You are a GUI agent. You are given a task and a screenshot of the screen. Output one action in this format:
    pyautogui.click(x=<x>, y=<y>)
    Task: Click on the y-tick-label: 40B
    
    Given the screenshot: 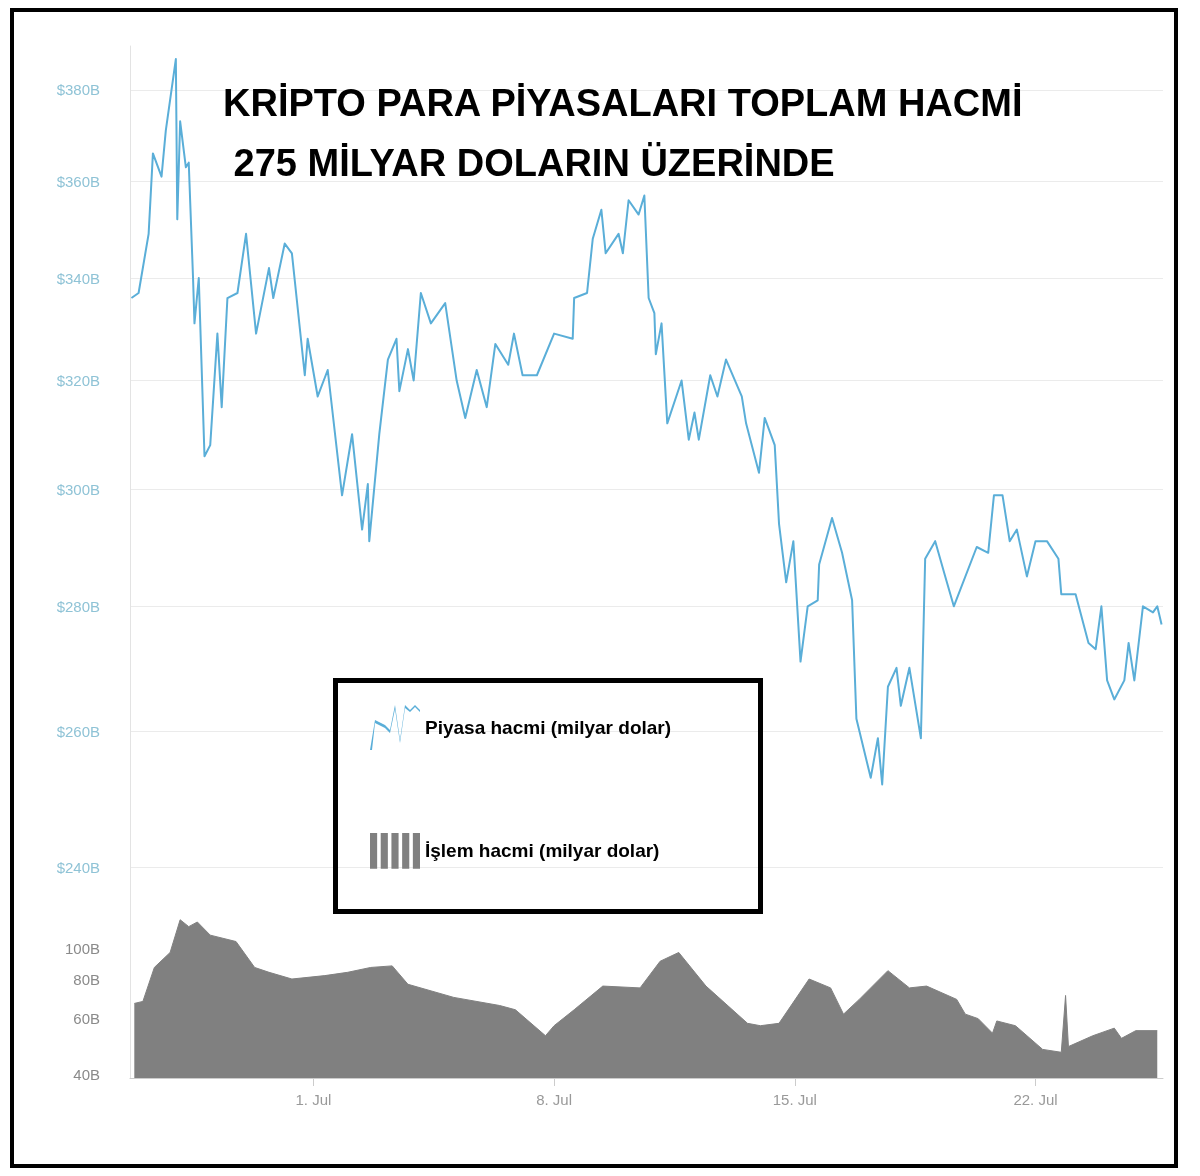 What is the action you would take?
    pyautogui.click(x=86, y=1075)
    